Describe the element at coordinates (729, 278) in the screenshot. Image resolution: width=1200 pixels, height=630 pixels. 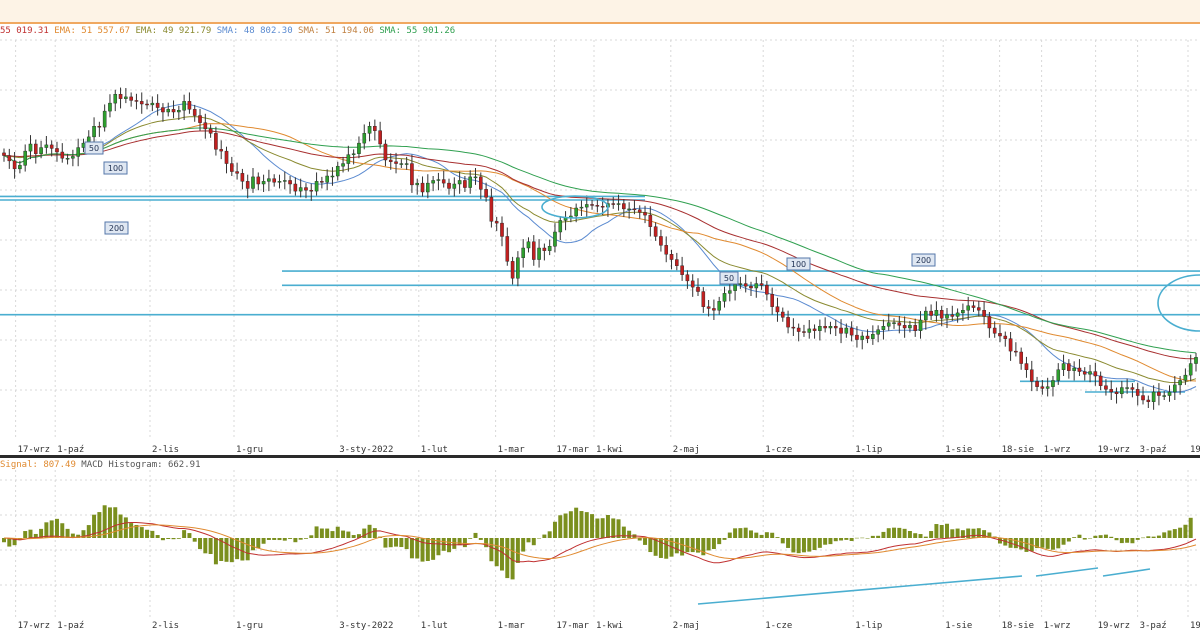
I see `ma-label-box` at that location.